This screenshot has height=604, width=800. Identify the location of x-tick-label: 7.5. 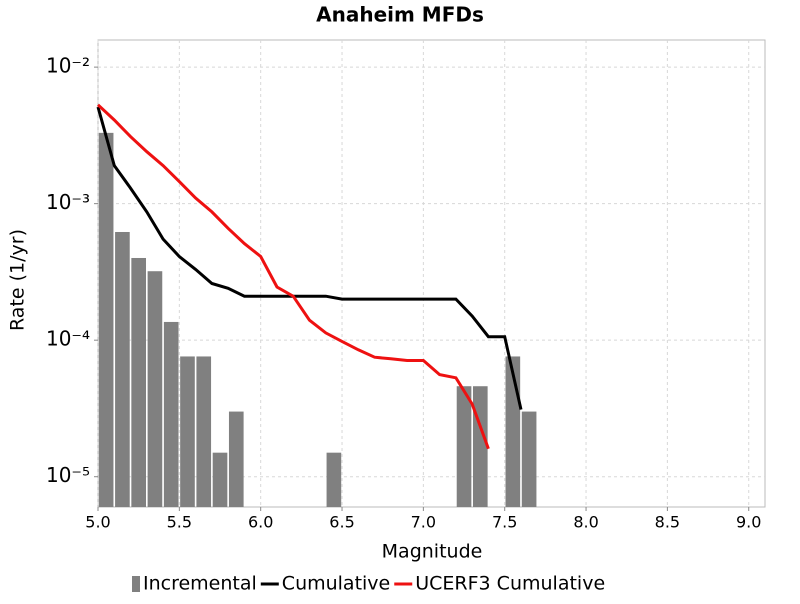
(504, 522).